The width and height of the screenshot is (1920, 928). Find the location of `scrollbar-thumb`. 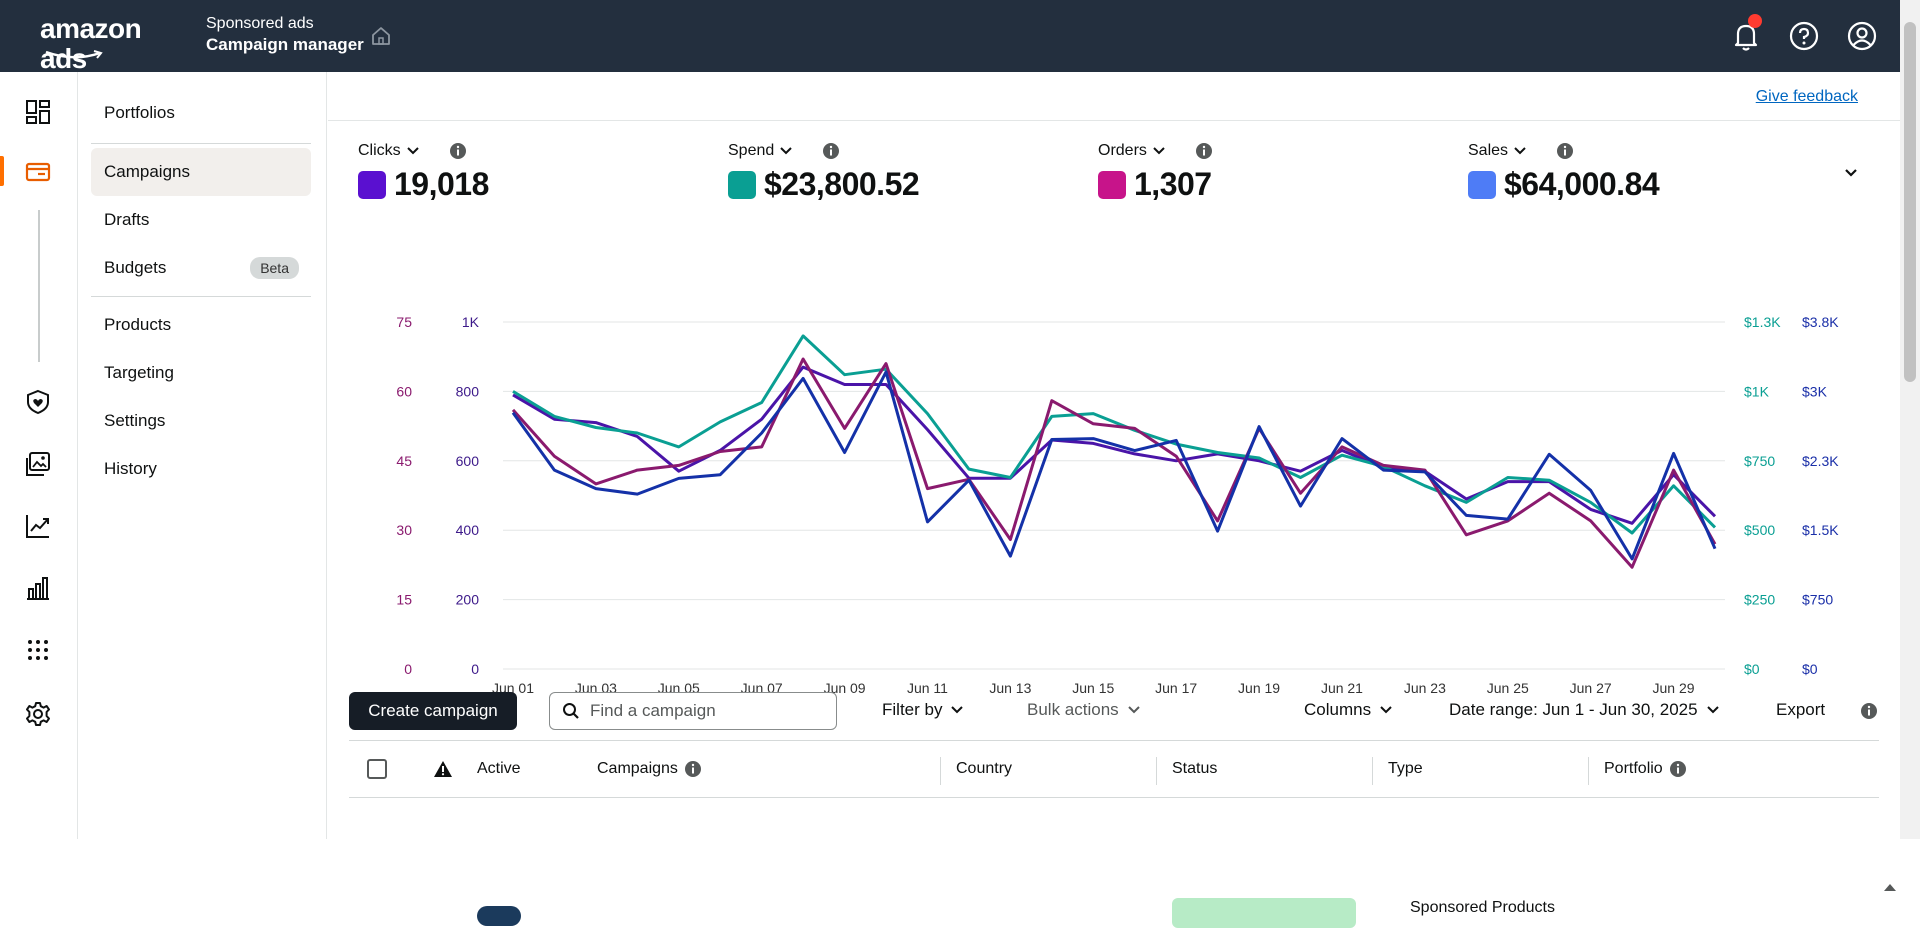

scrollbar-thumb is located at coordinates (1910, 202).